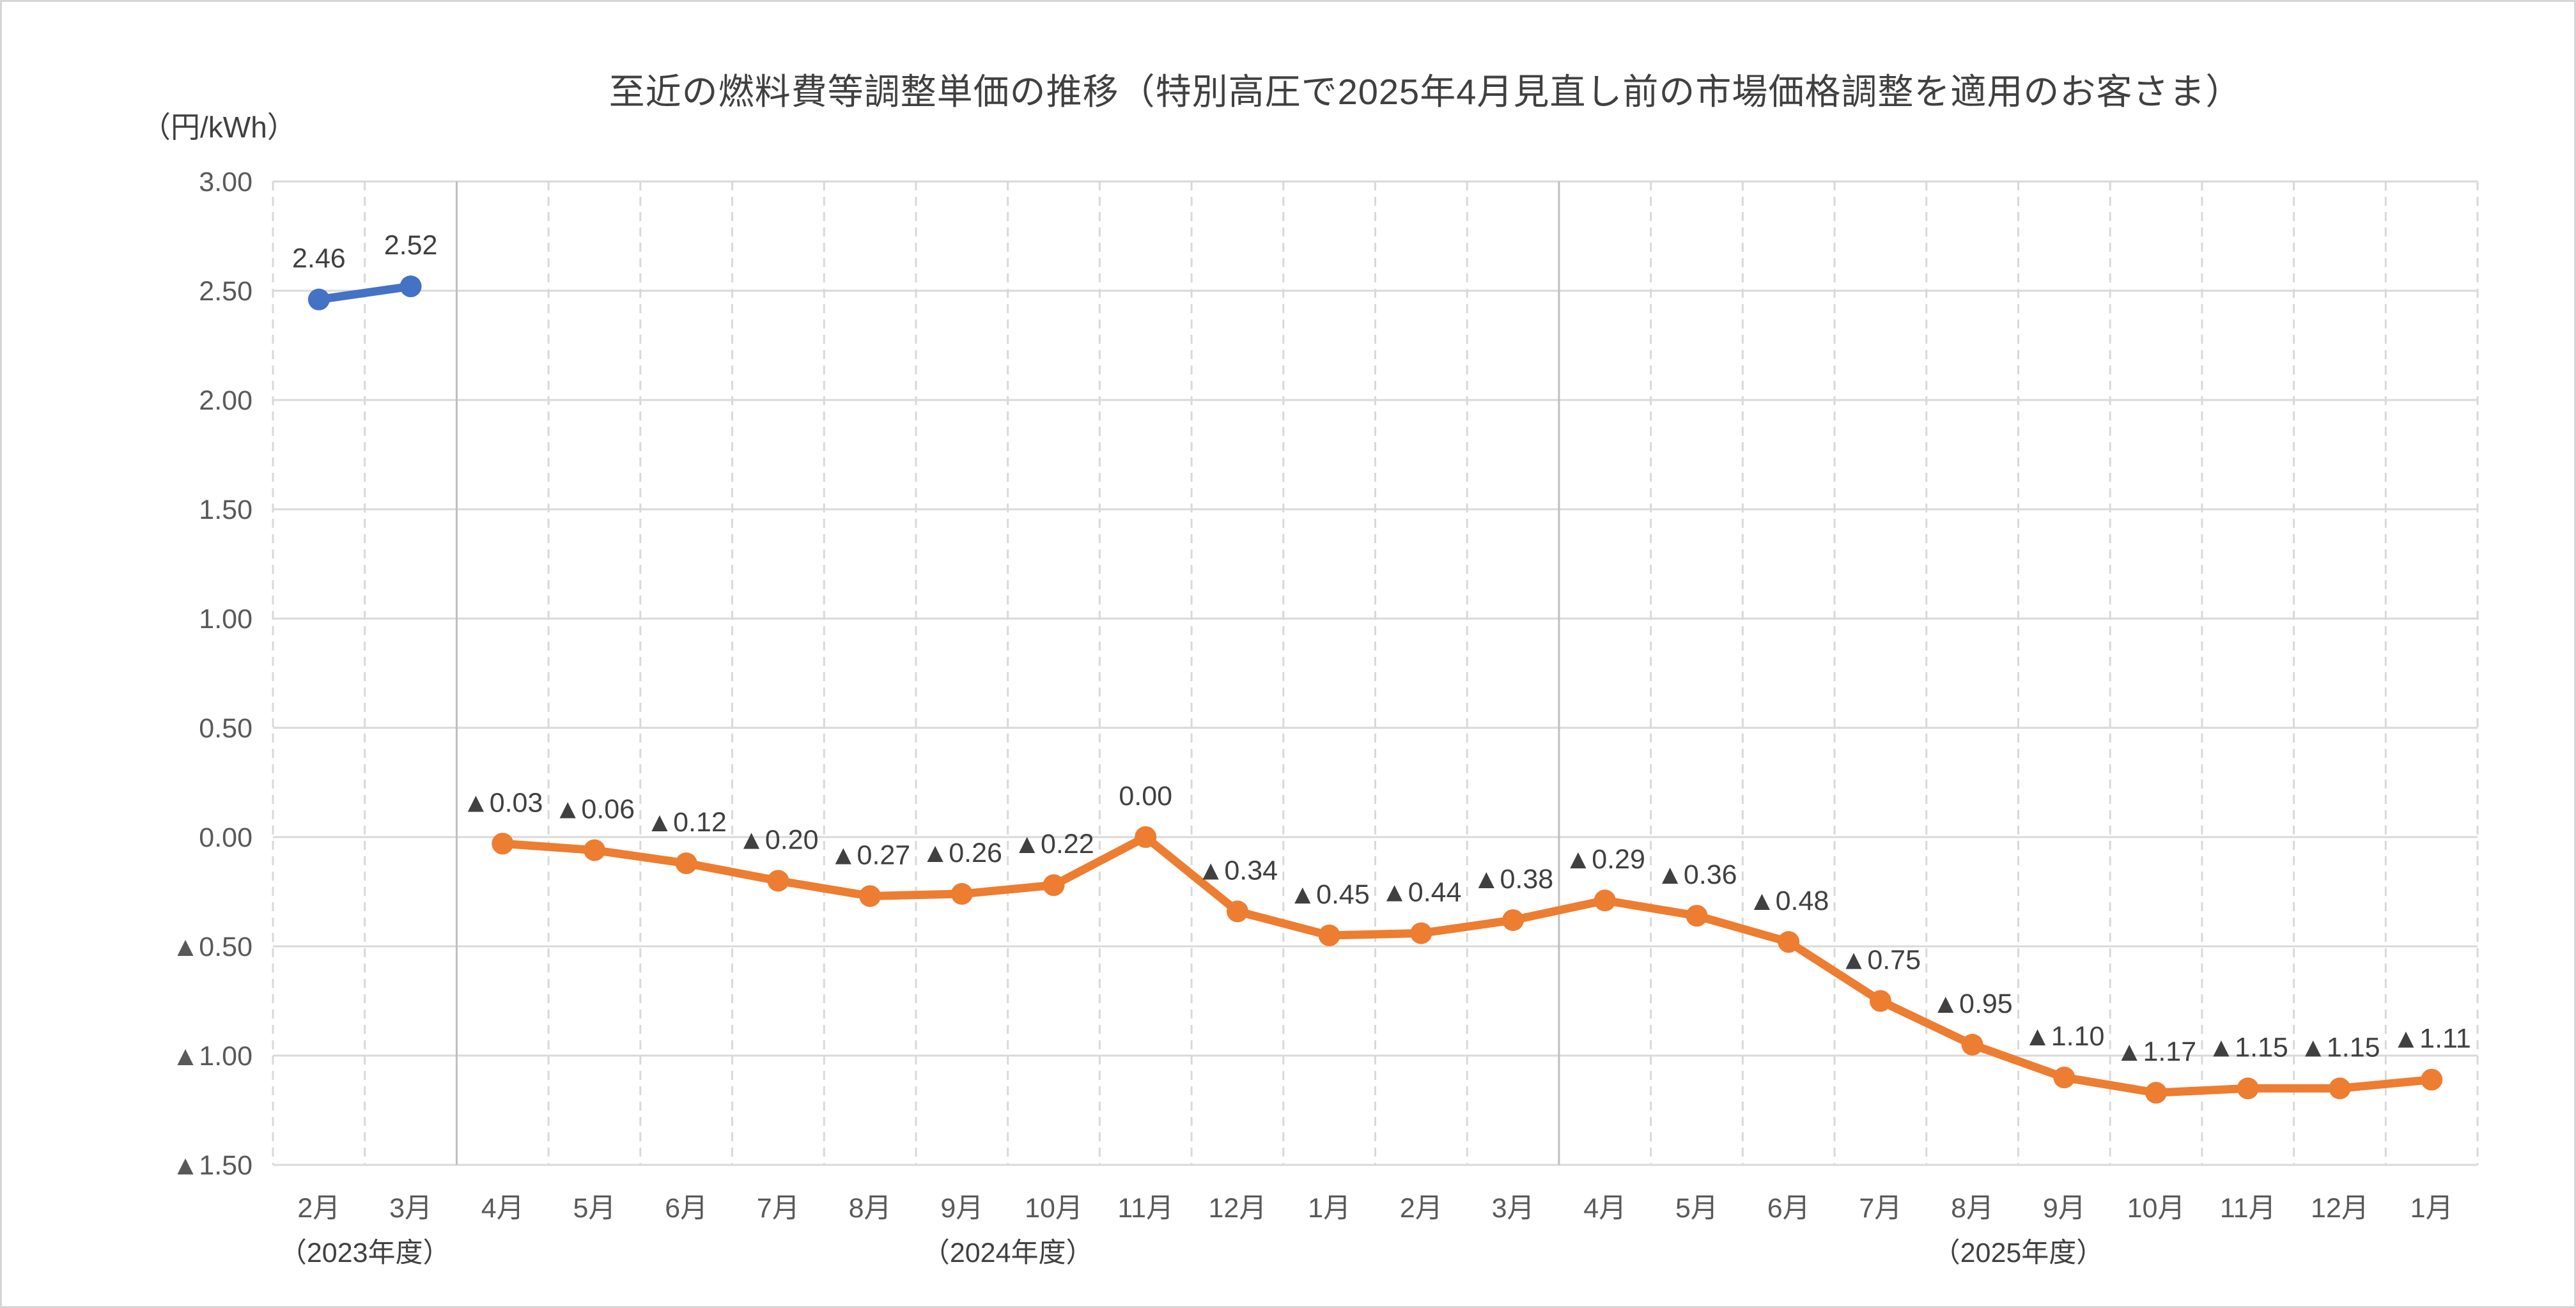 The width and height of the screenshot is (2576, 1308). What do you see at coordinates (219, 127) in the screenshot?
I see `y-axis-unit-label: （円/kWh）` at bounding box center [219, 127].